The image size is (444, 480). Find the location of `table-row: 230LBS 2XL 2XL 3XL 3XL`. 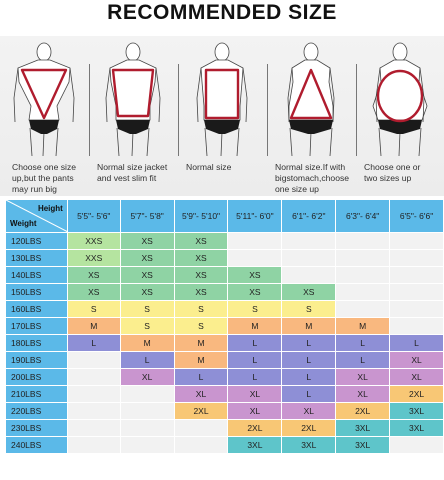

table-row: 230LBS 2XL 2XL 3XL 3XL is located at coordinates (224, 428).